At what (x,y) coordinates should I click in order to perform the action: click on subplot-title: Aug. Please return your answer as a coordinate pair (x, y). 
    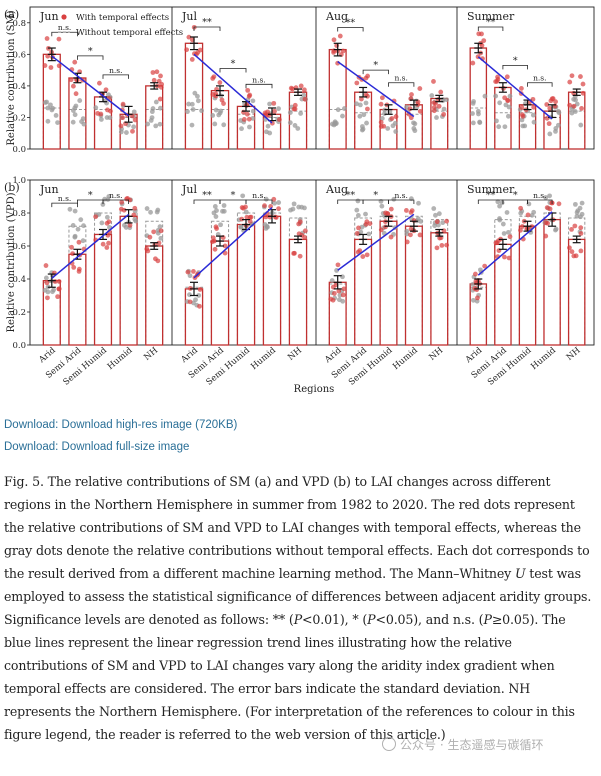
    Looking at the image, I should click on (336, 16).